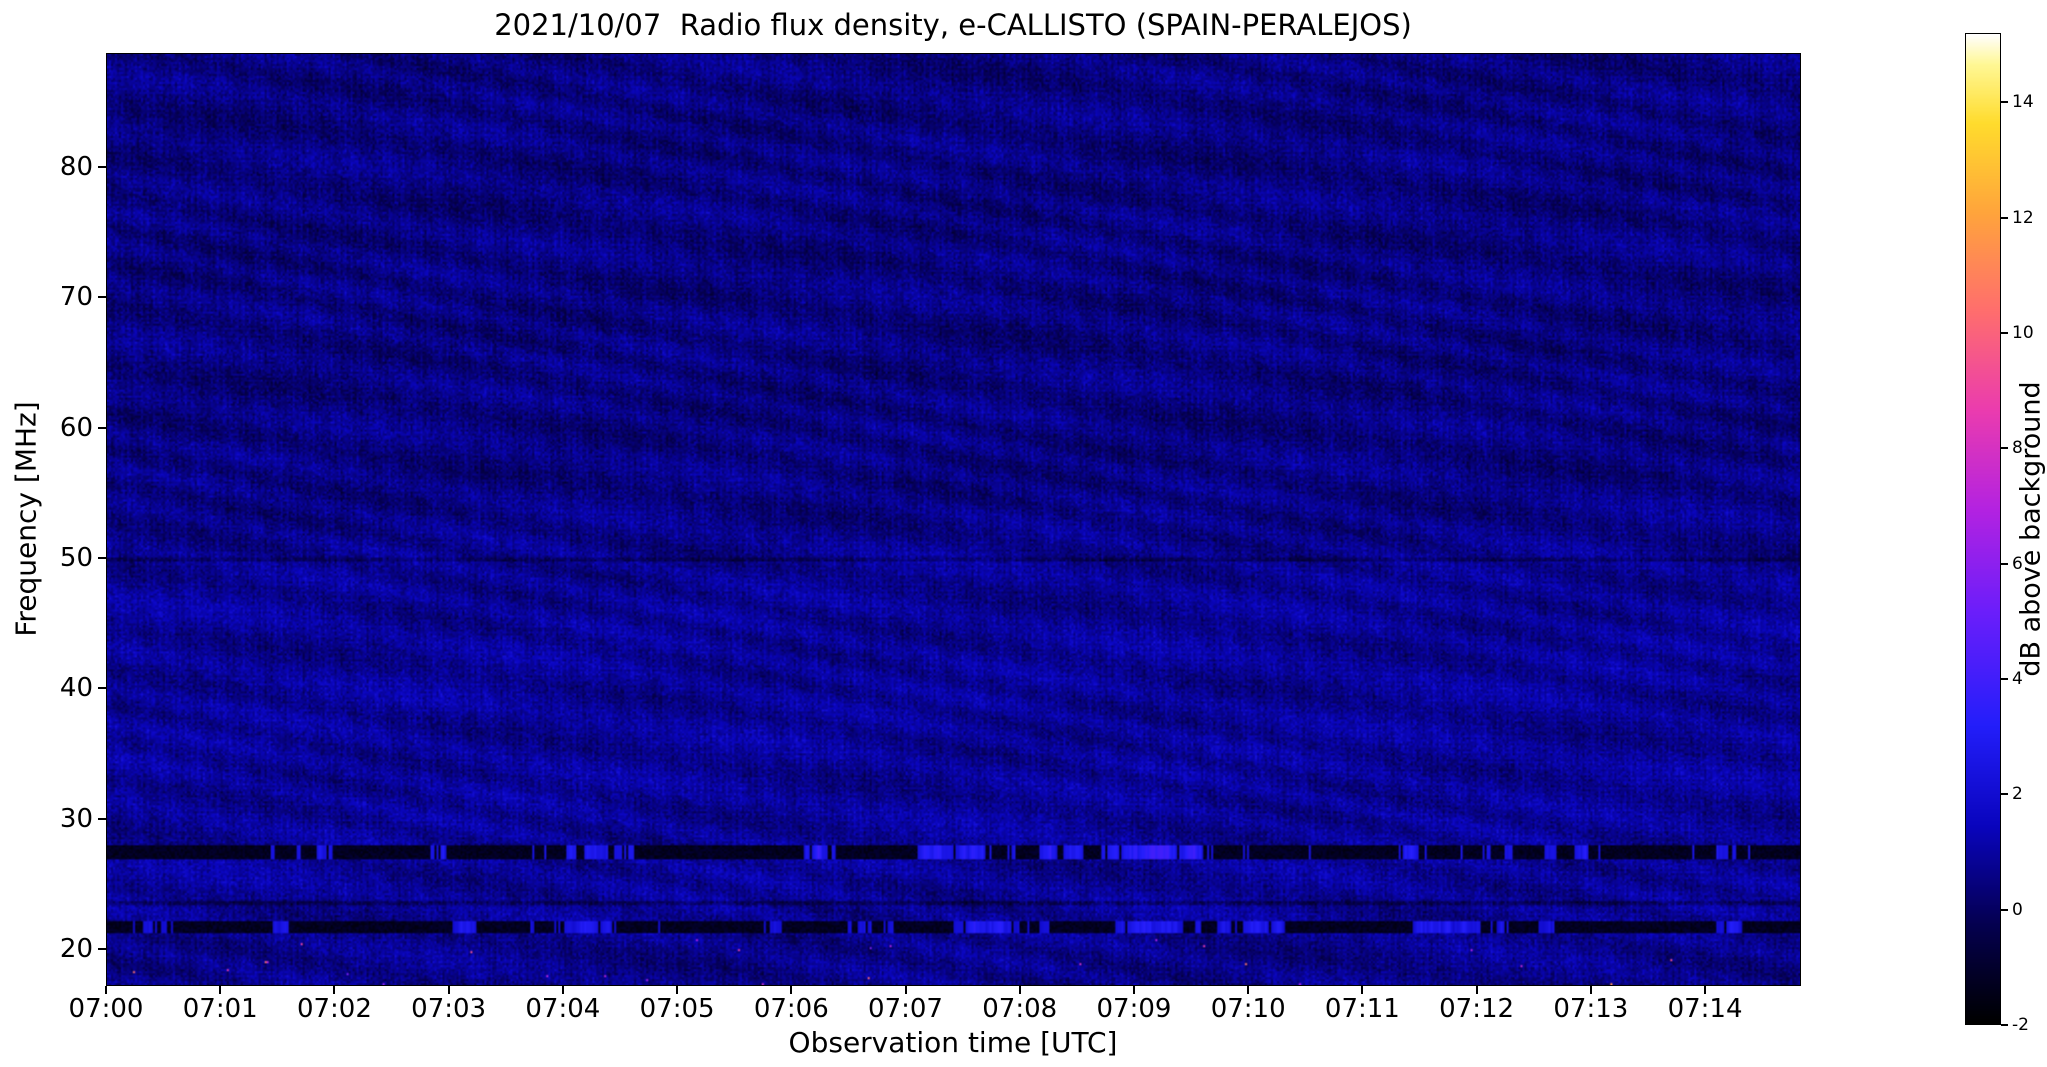 This screenshot has width=2047, height=1067. What do you see at coordinates (563, 1009) in the screenshot?
I see `x-tick-label: 07:04` at bounding box center [563, 1009].